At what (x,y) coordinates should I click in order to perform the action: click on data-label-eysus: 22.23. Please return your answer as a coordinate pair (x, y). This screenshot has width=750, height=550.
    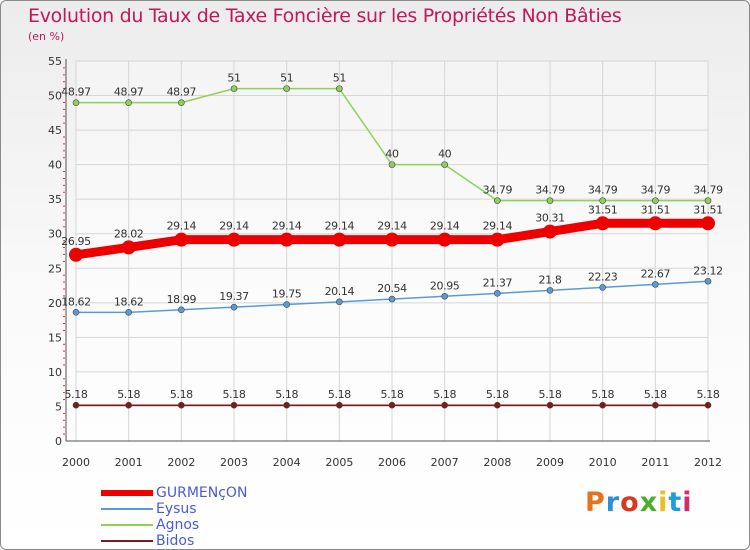
    Looking at the image, I should click on (603, 276).